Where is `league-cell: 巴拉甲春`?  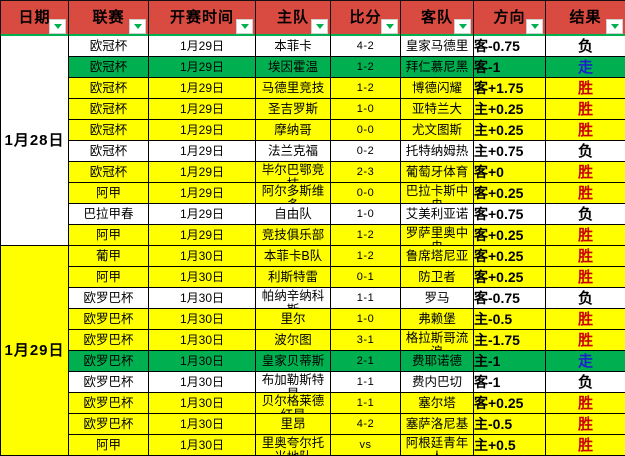 league-cell: 巴拉甲春 is located at coordinates (109, 214).